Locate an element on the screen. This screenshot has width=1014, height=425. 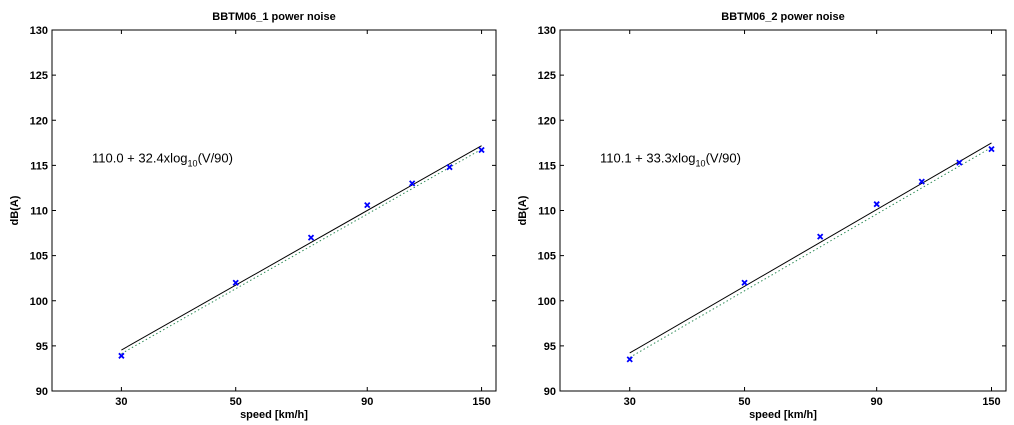
fit-equation: 110.1 + 33.3xlog10(V/90) is located at coordinates (670, 160).